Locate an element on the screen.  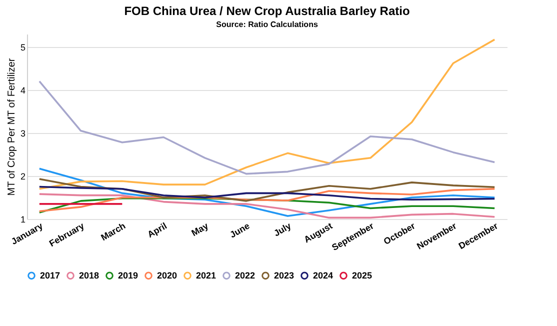
y-tick-label: 1 is located at coordinates (23, 219).